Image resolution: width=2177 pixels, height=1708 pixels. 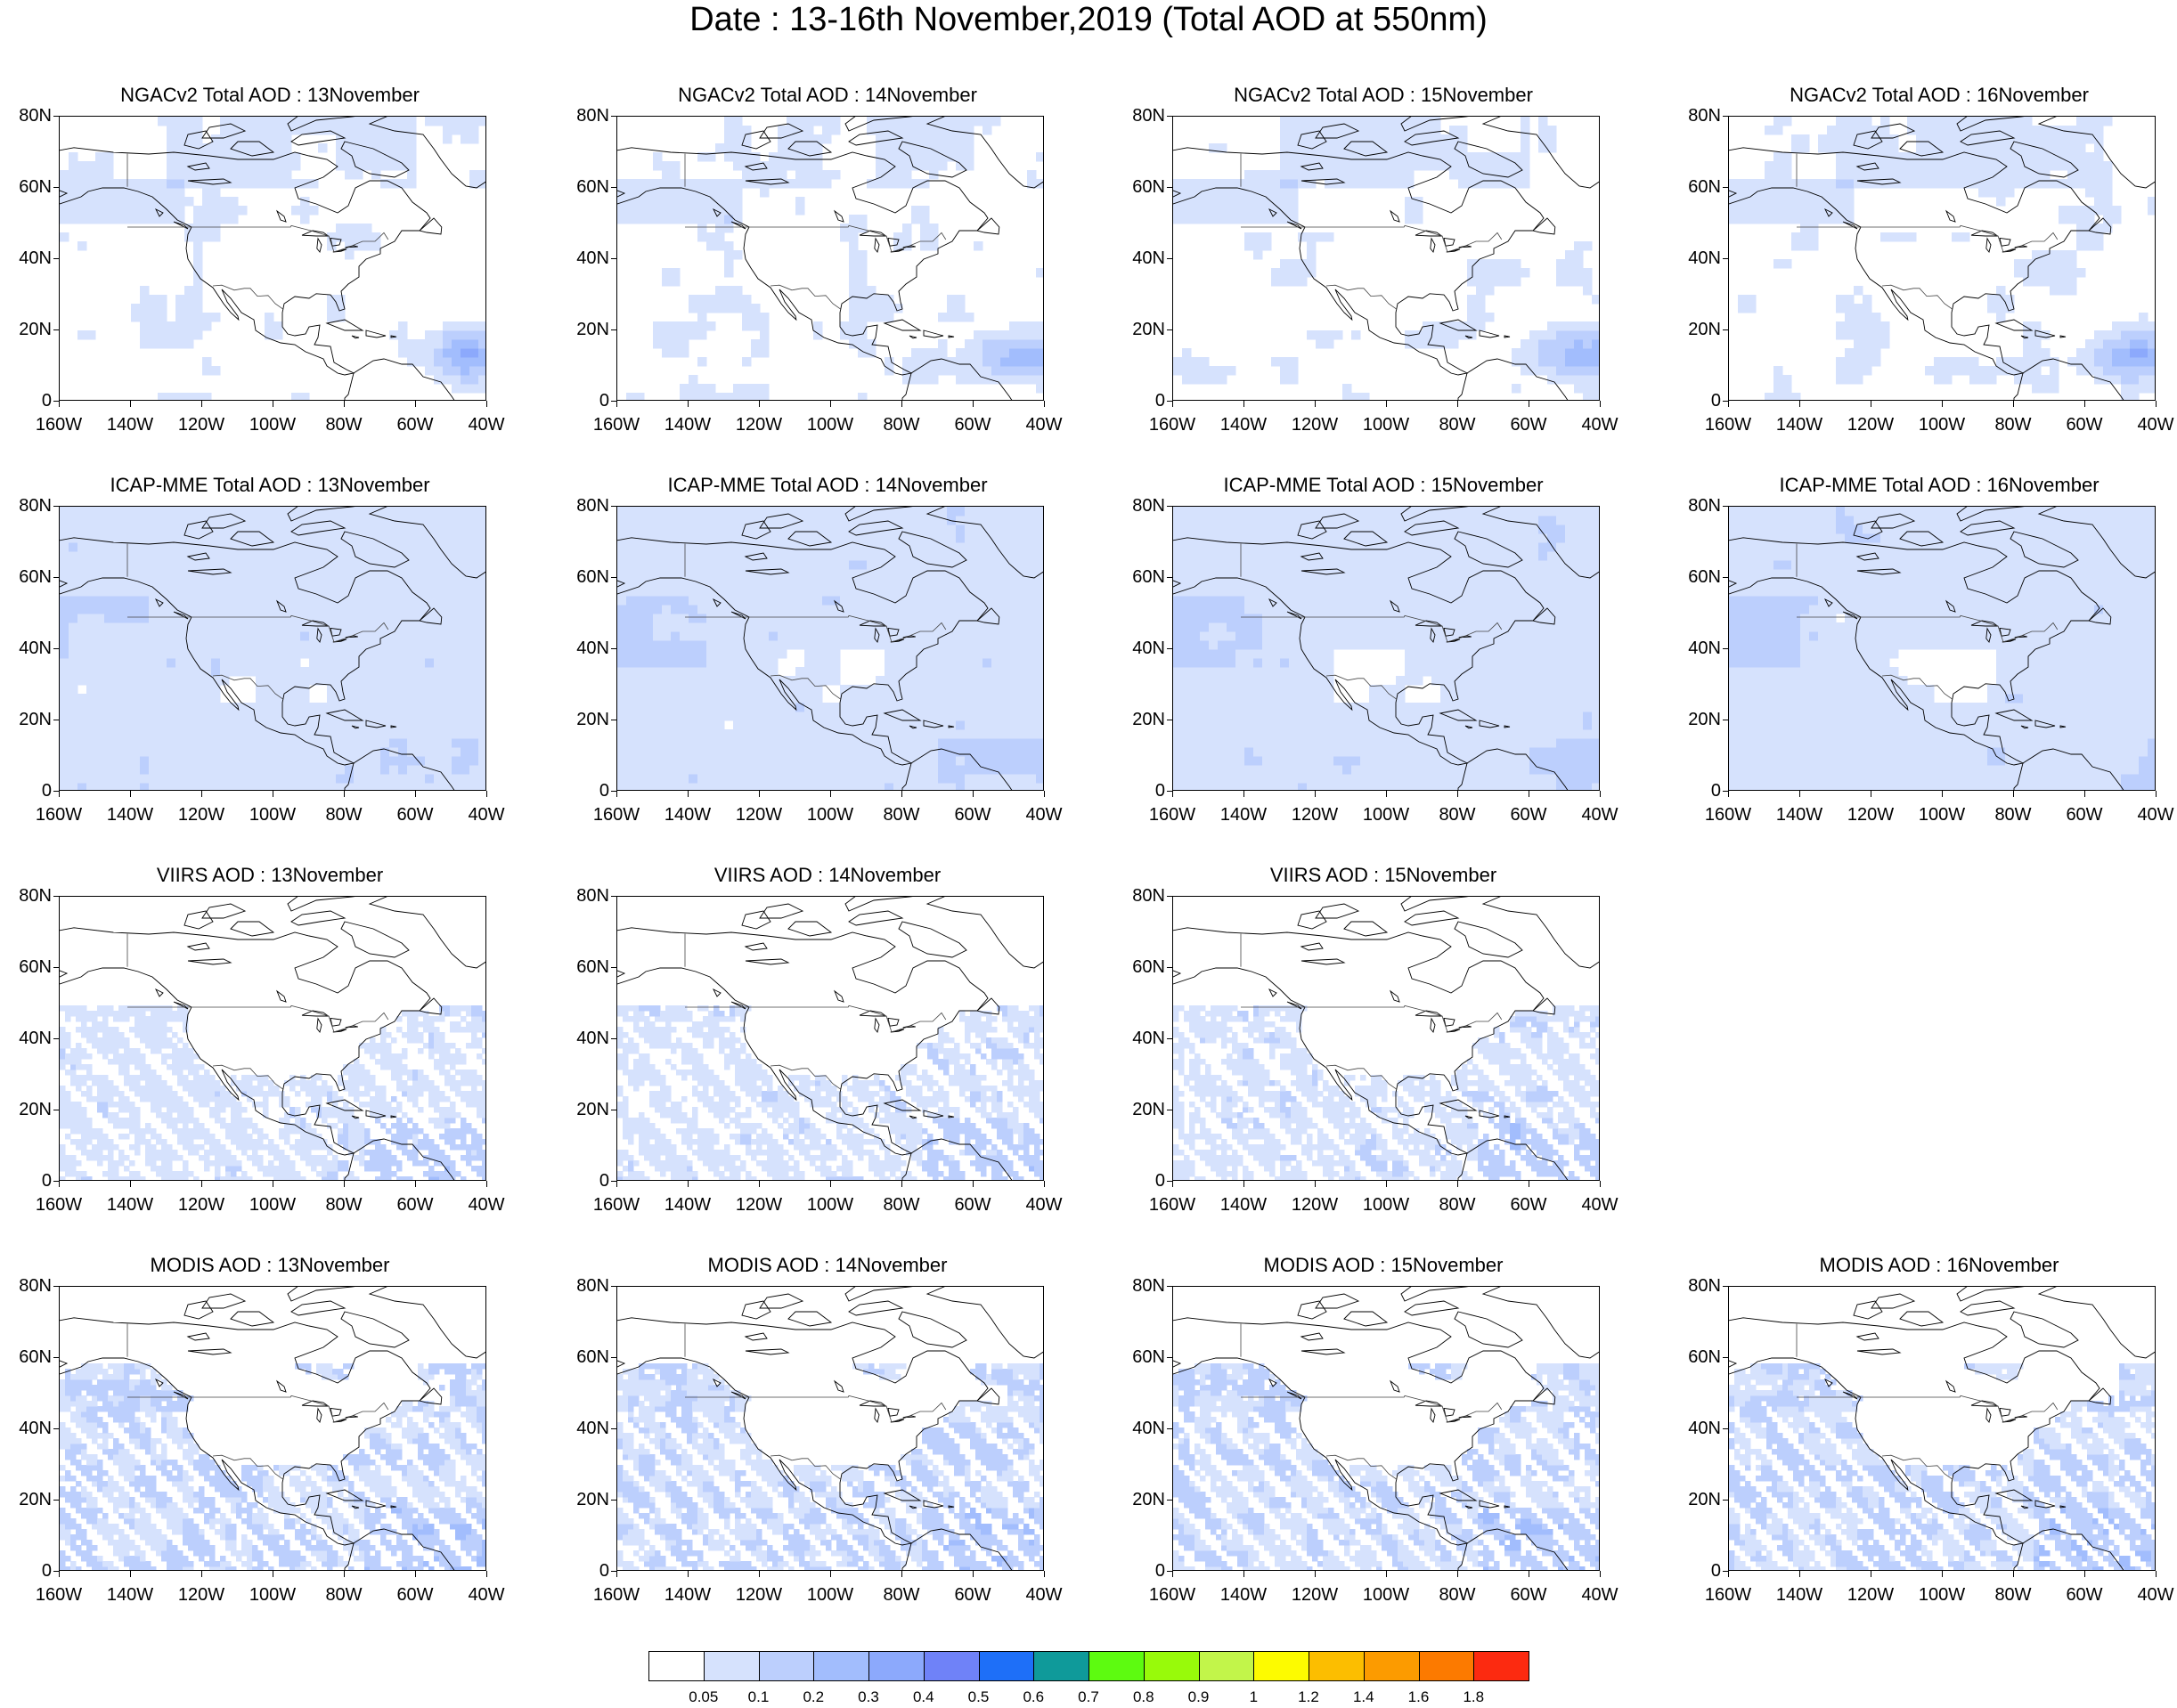 What do you see at coordinates (1939, 1265) in the screenshot?
I see `panel-title: MODIS AOD : 16November` at bounding box center [1939, 1265].